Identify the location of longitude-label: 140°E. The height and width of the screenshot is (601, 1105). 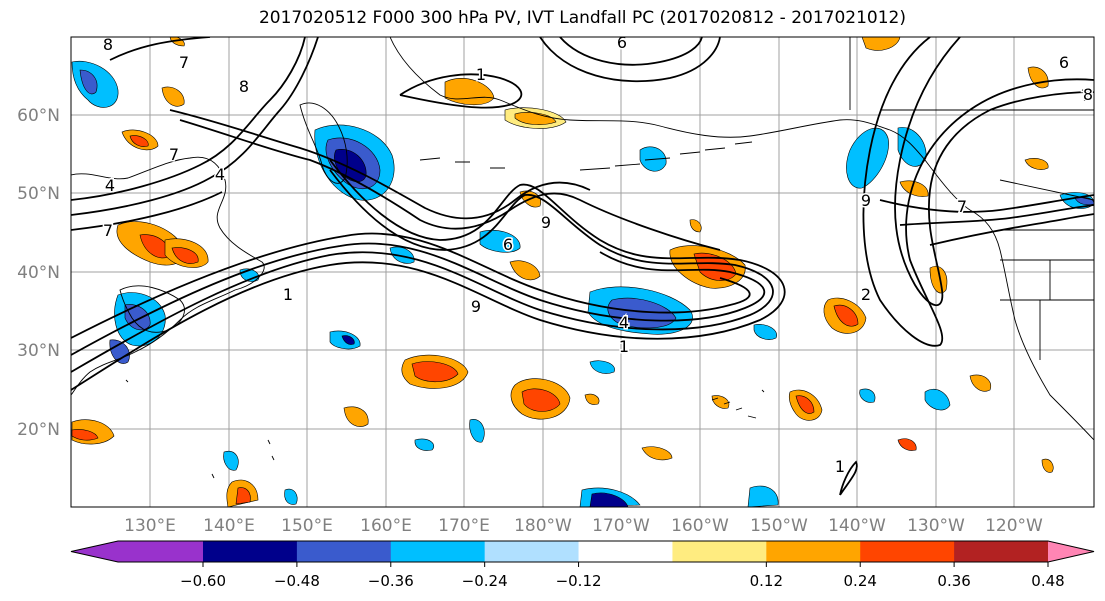
(229, 526).